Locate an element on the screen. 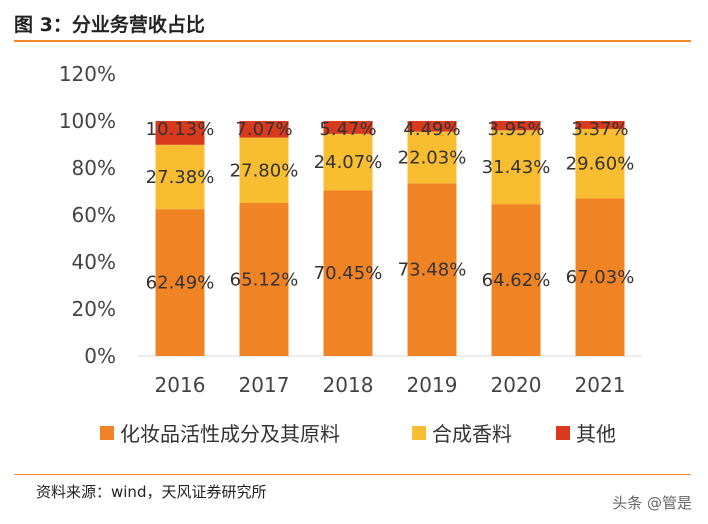 The width and height of the screenshot is (708, 524). legend-label: 合成香料 is located at coordinates (472, 434).